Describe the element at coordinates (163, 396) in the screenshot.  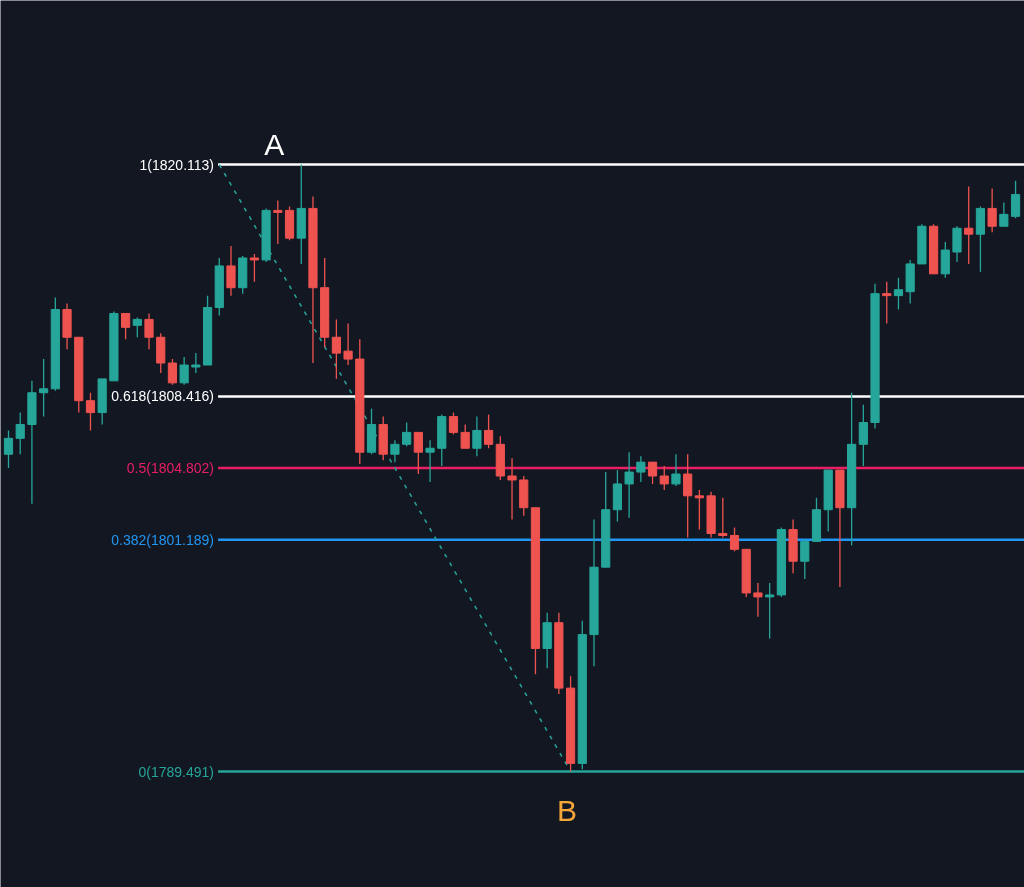
I see `ref-line-label: 0.618(1808.416)` at that location.